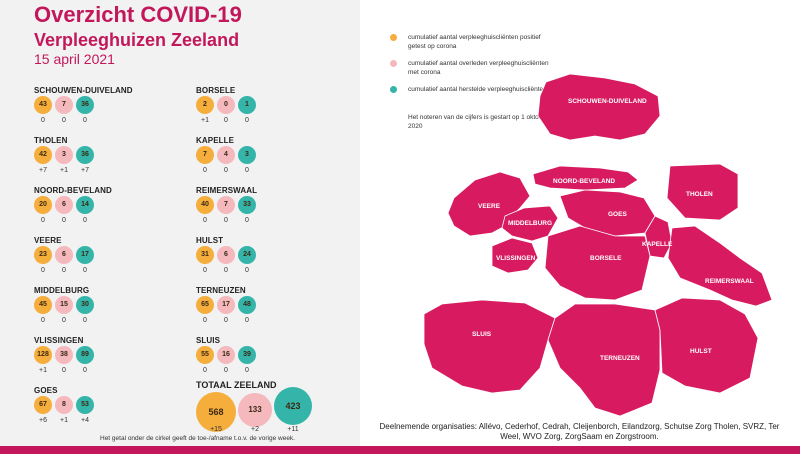  I want to click on deceased-circle: 4, so click(226, 155).